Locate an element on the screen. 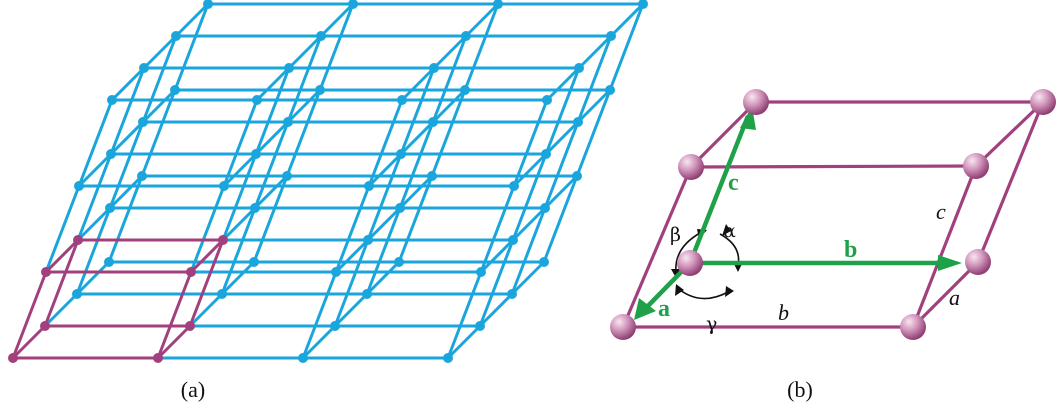 The image size is (1059, 411). edge-a-label: a is located at coordinates (954, 297).